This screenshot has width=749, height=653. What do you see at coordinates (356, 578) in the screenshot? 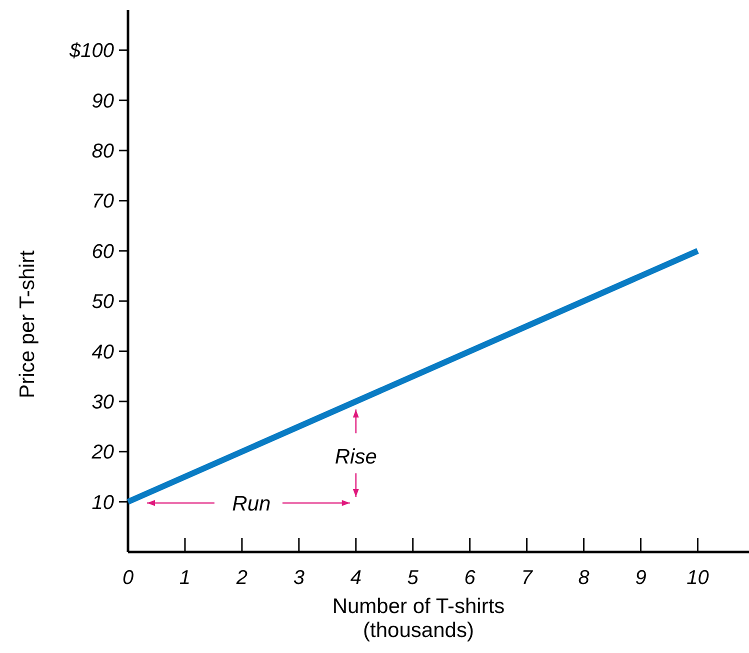
I see `x-tick-label: 4` at bounding box center [356, 578].